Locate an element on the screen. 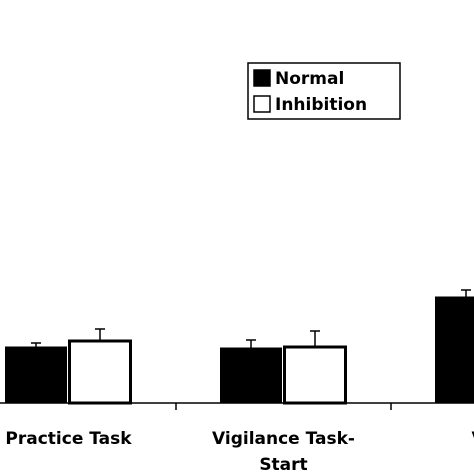 The height and width of the screenshot is (474, 474). x-tick-label: Vigila is located at coordinates (473, 439).